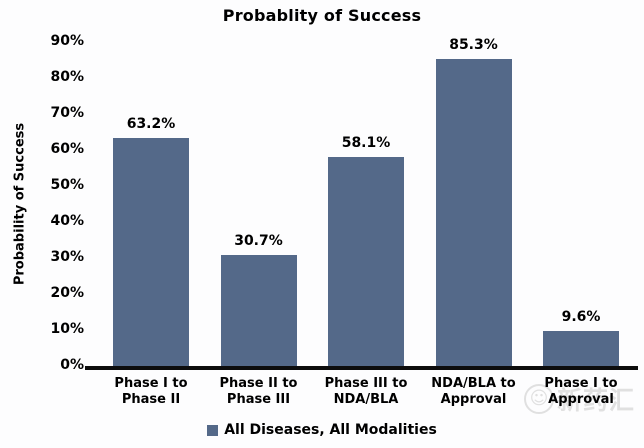 The width and height of the screenshot is (644, 448). I want to click on y-tick-label: 20%, so click(67, 293).